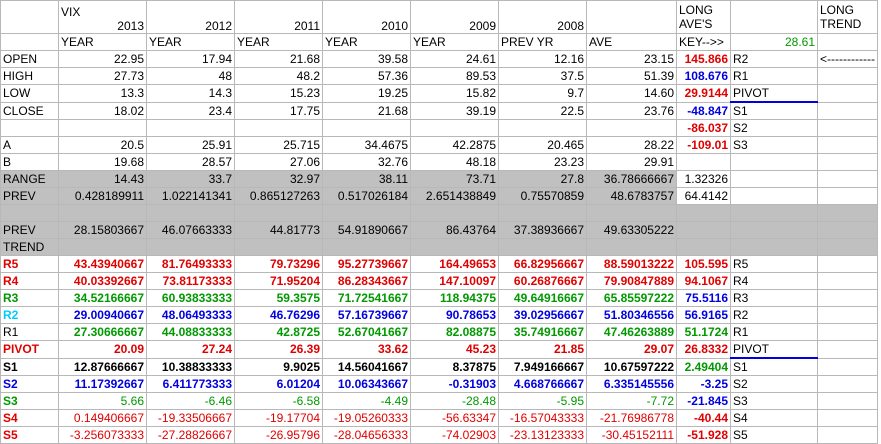 The width and height of the screenshot is (881, 444). What do you see at coordinates (190, 145) in the screenshot?
I see `value-cell: 25.91` at bounding box center [190, 145].